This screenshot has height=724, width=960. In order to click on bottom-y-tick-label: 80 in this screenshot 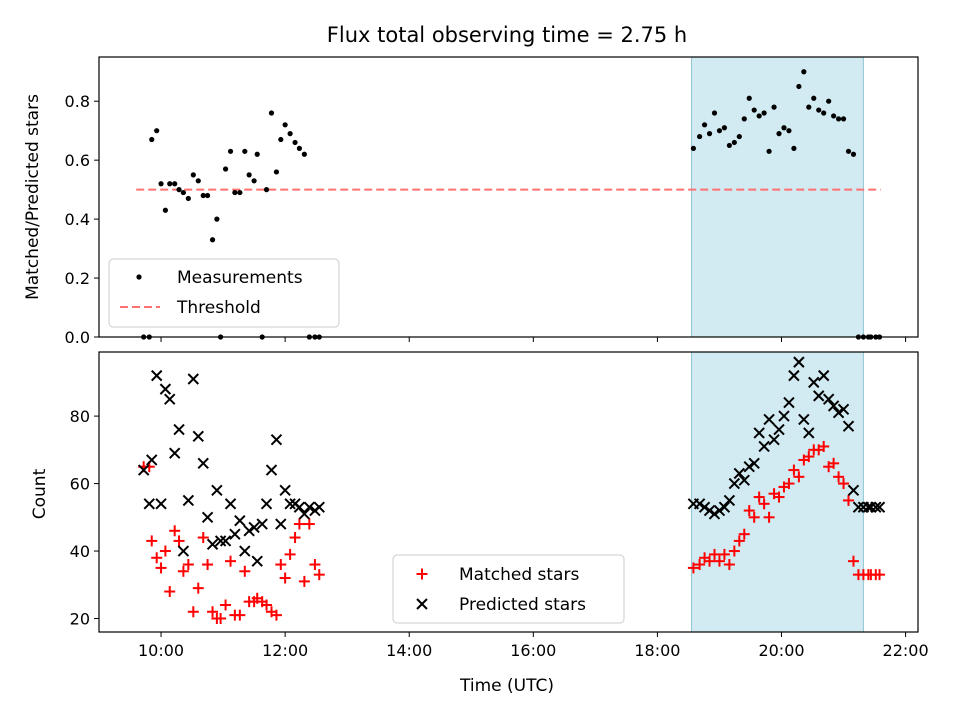, I will do `click(80, 416)`.